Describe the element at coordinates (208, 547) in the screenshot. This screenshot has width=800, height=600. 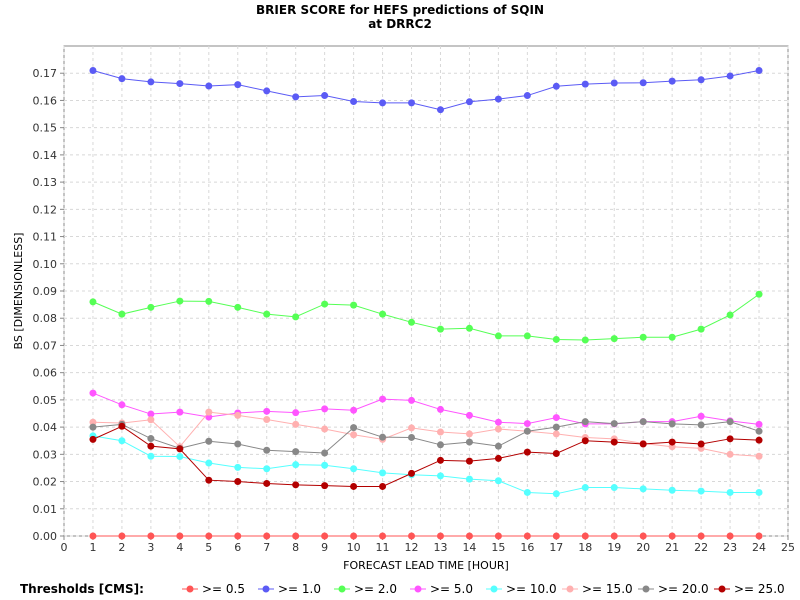
I see `x-tick-label: 5` at that location.